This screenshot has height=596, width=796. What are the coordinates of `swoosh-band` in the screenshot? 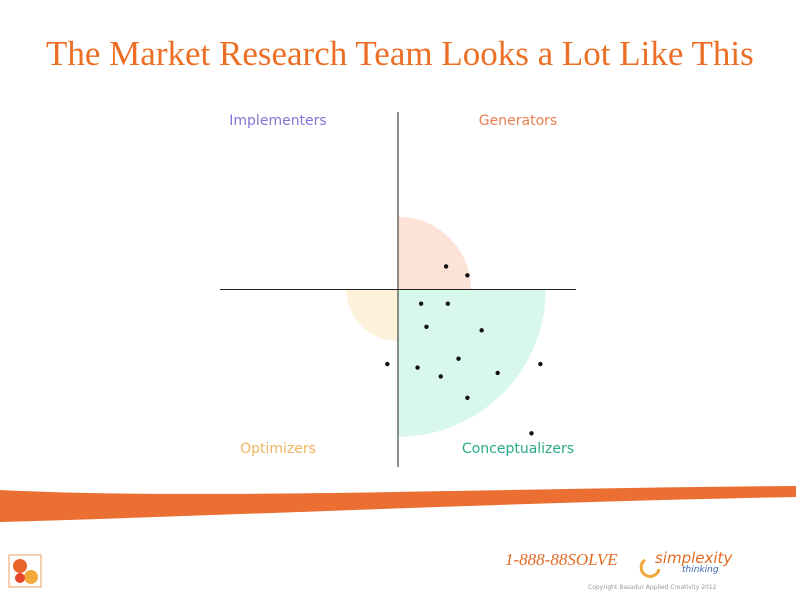 It's located at (398, 504).